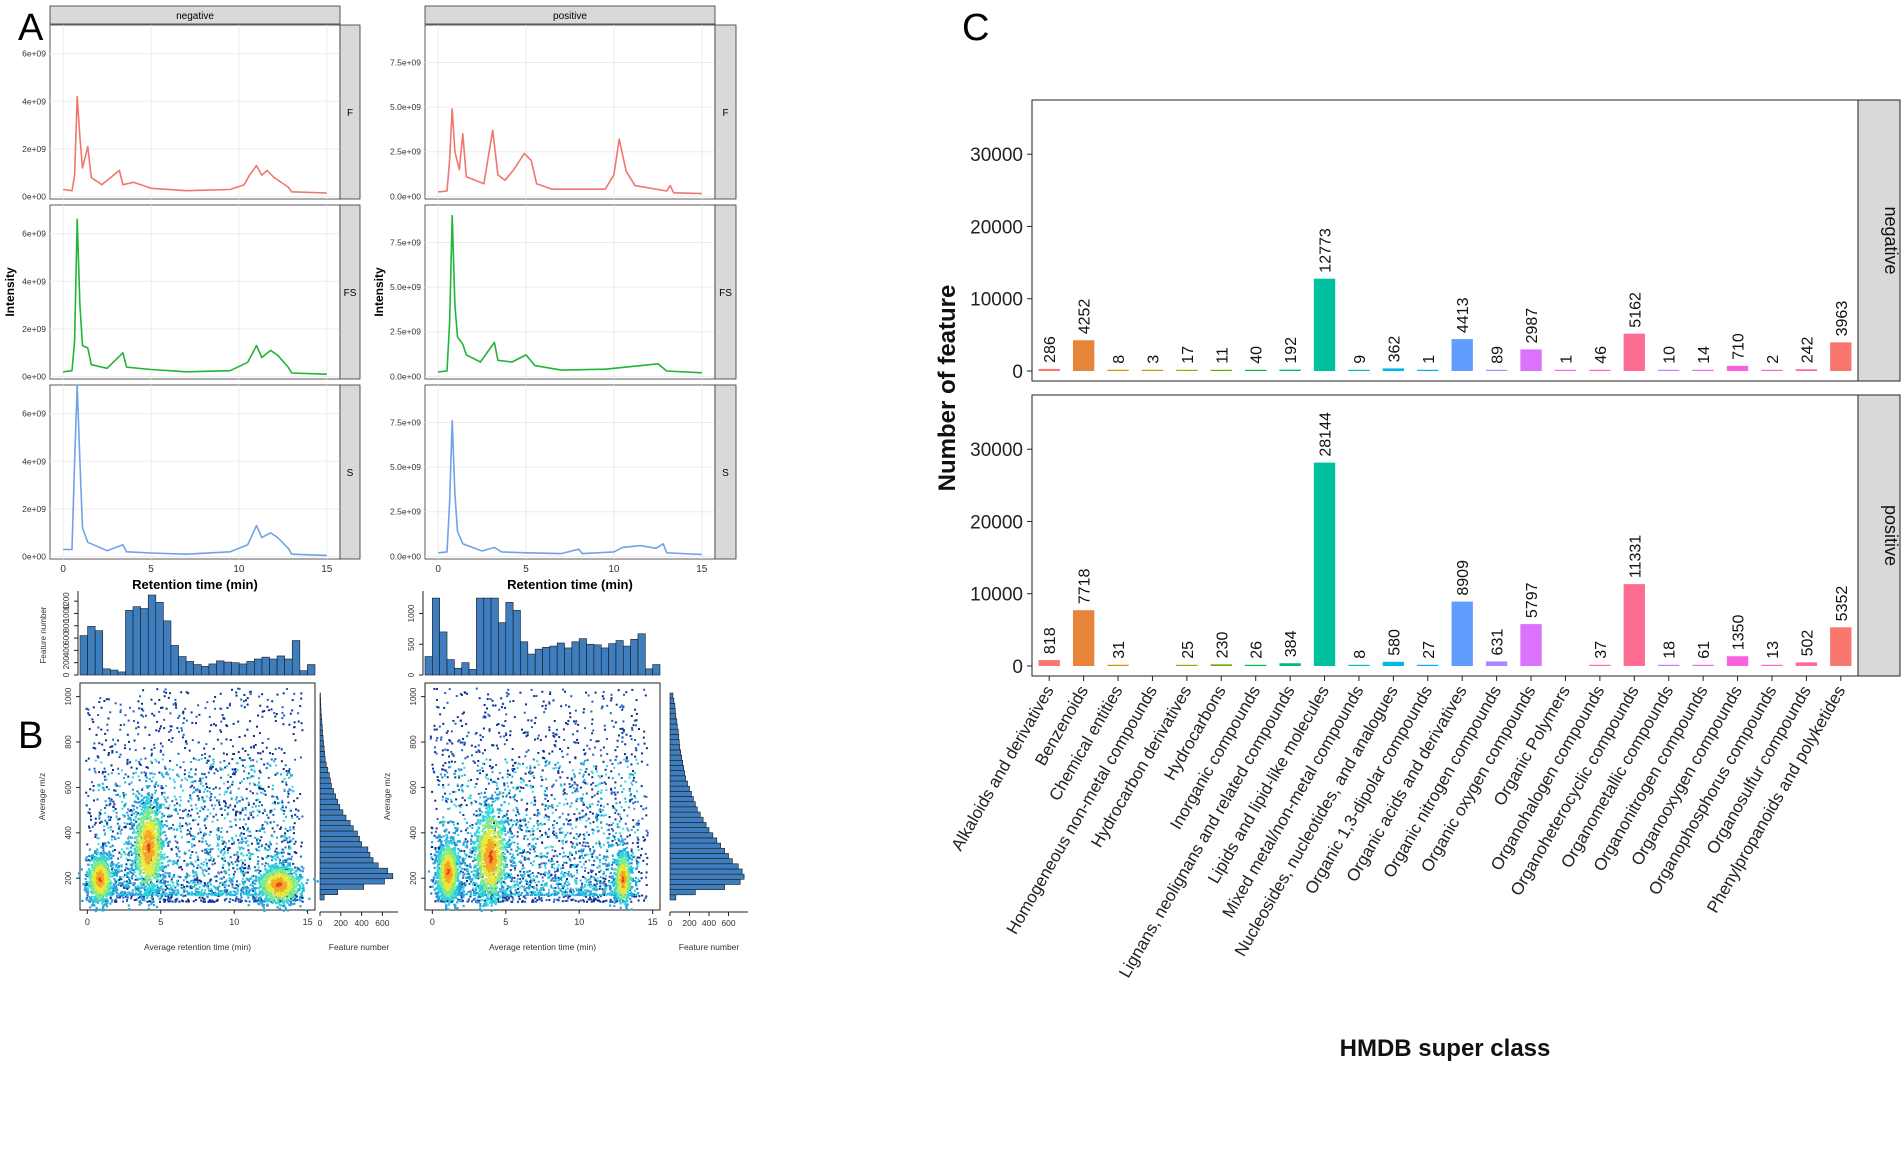  I want to click on x-tick-label: 0, so click(438, 569).